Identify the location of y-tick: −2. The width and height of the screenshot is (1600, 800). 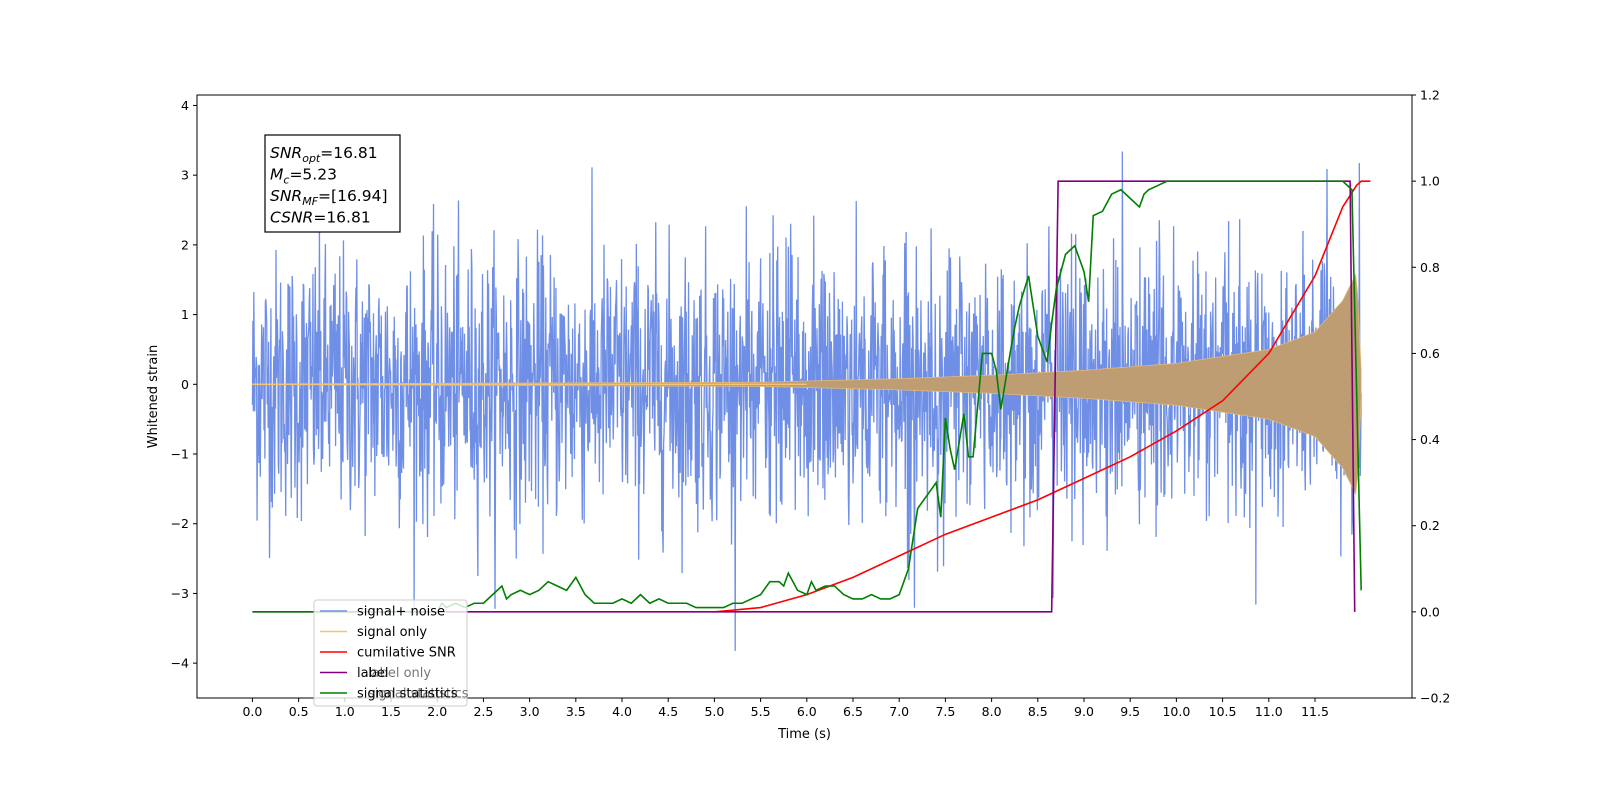
(184, 523).